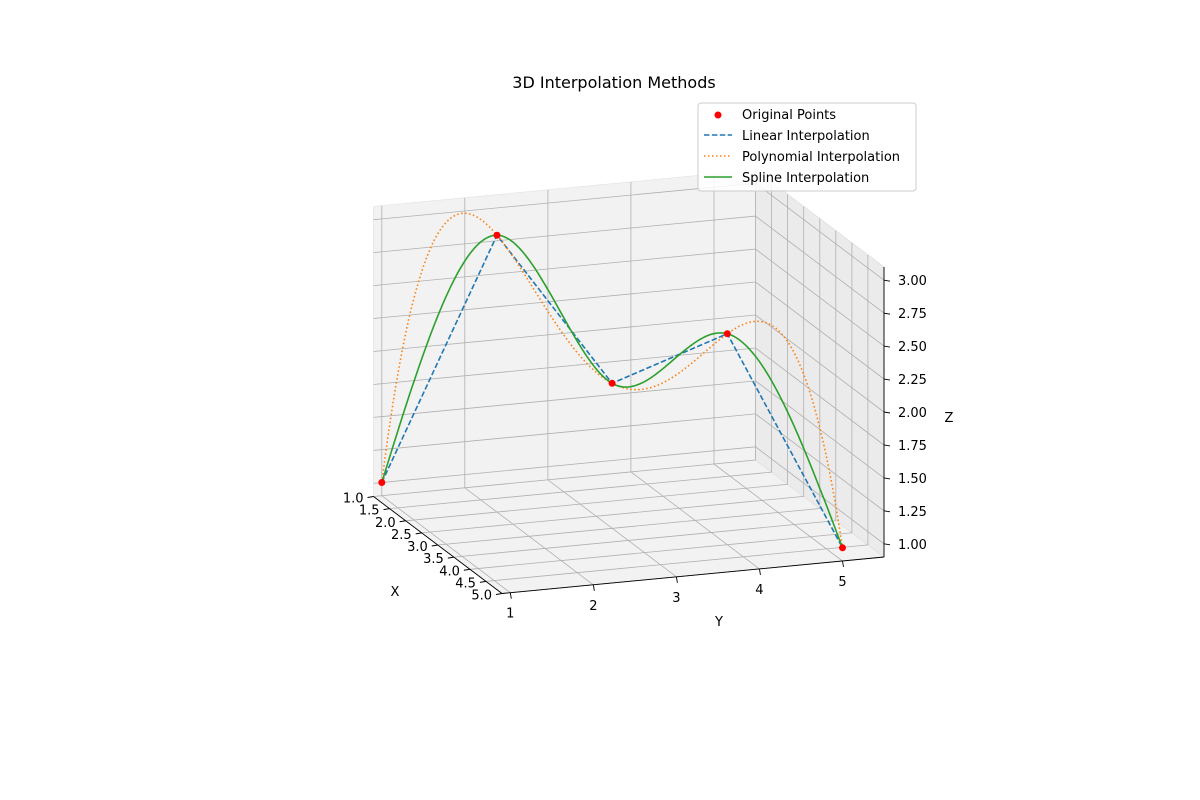 The width and height of the screenshot is (1200, 800). What do you see at coordinates (805, 178) in the screenshot?
I see `legend-label-spline: Spline Interpolation` at bounding box center [805, 178].